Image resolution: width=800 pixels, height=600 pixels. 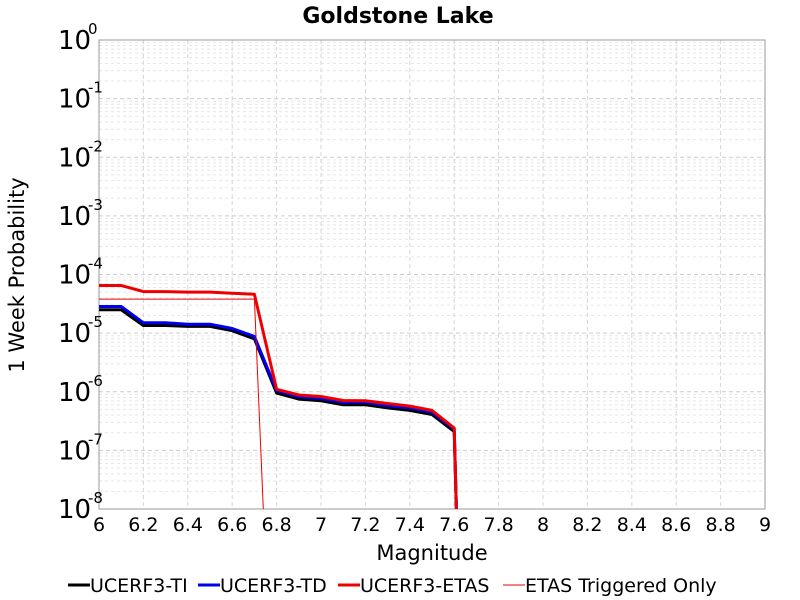 What do you see at coordinates (181, 404) in the screenshot?
I see `series-line` at bounding box center [181, 404].